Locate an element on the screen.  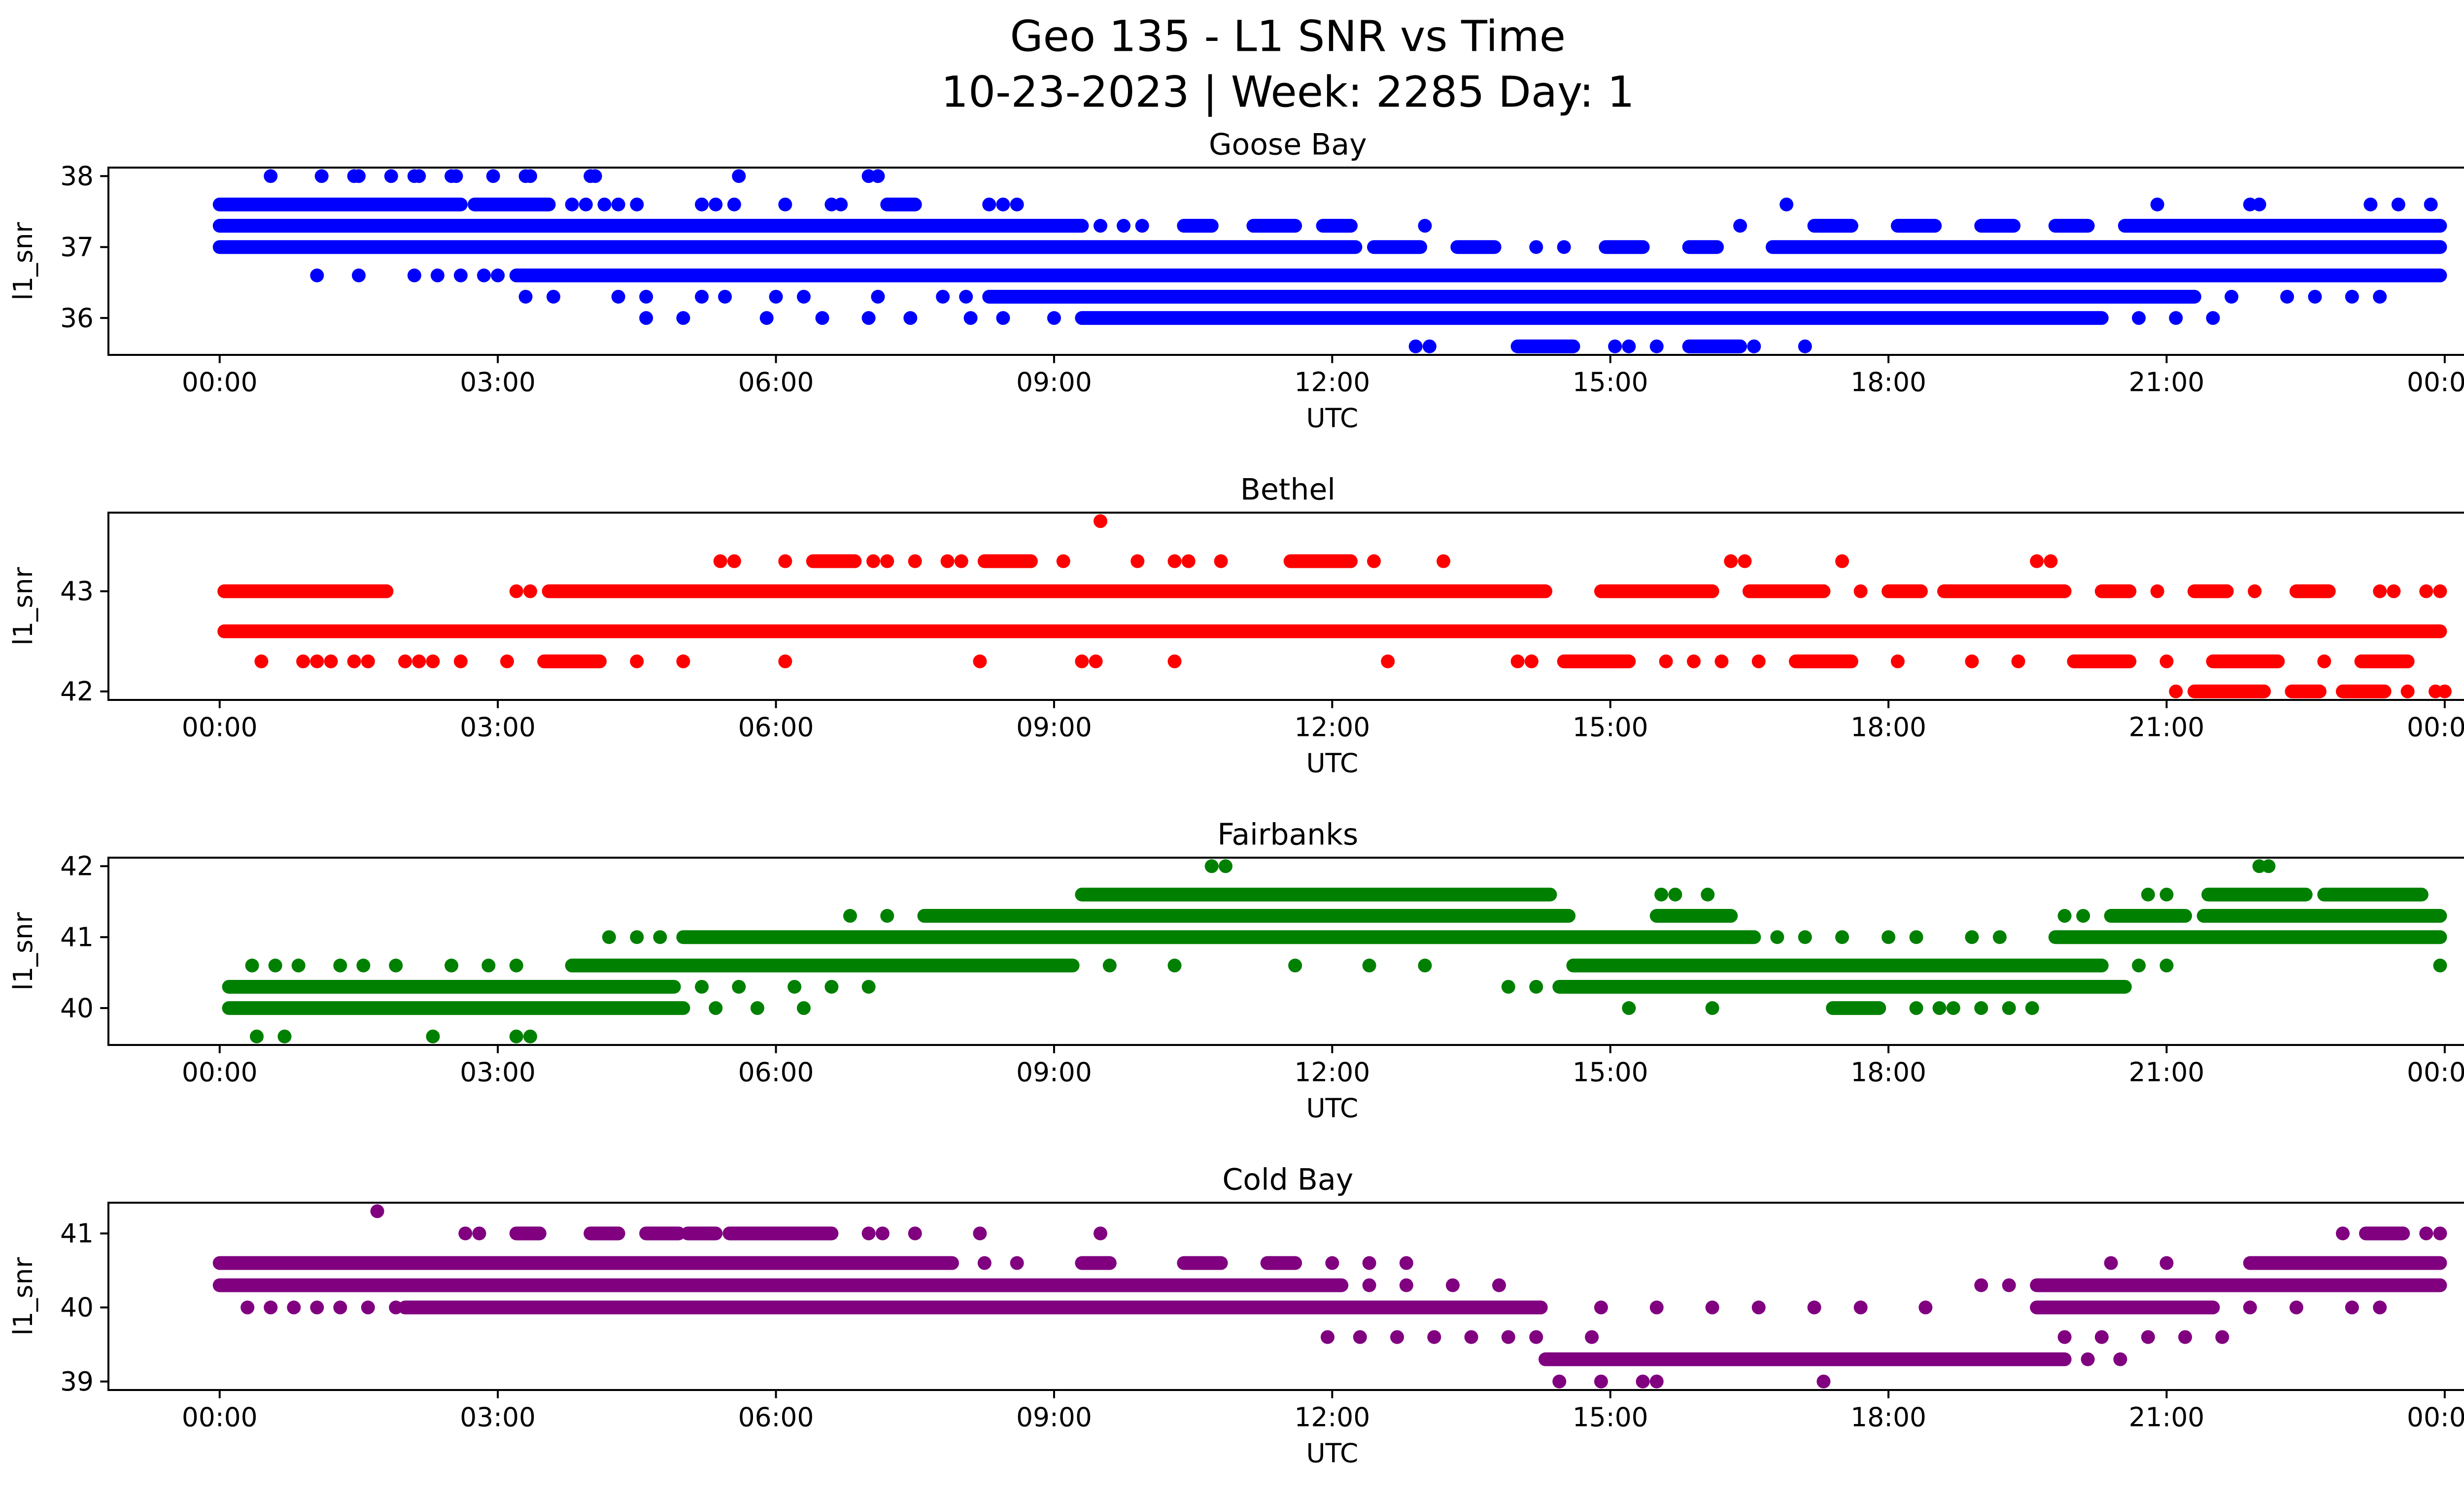
svg-text: 43 is located at coordinates (77, 591).